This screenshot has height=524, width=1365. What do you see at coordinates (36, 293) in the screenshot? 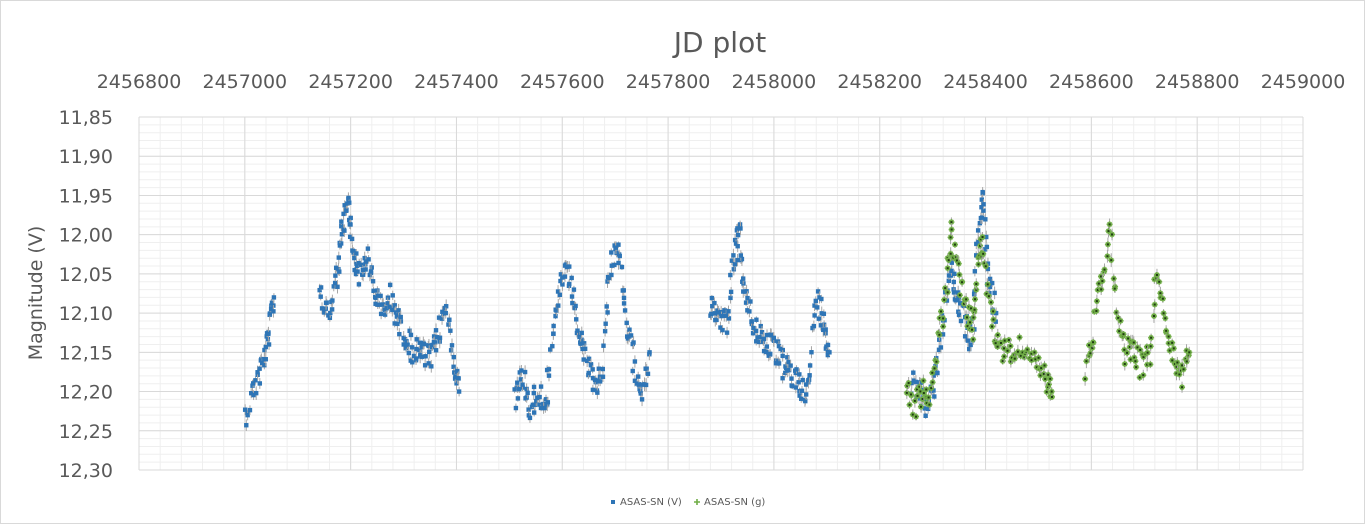
I see `y-axis-title: Magnitude (V)` at bounding box center [36, 293].